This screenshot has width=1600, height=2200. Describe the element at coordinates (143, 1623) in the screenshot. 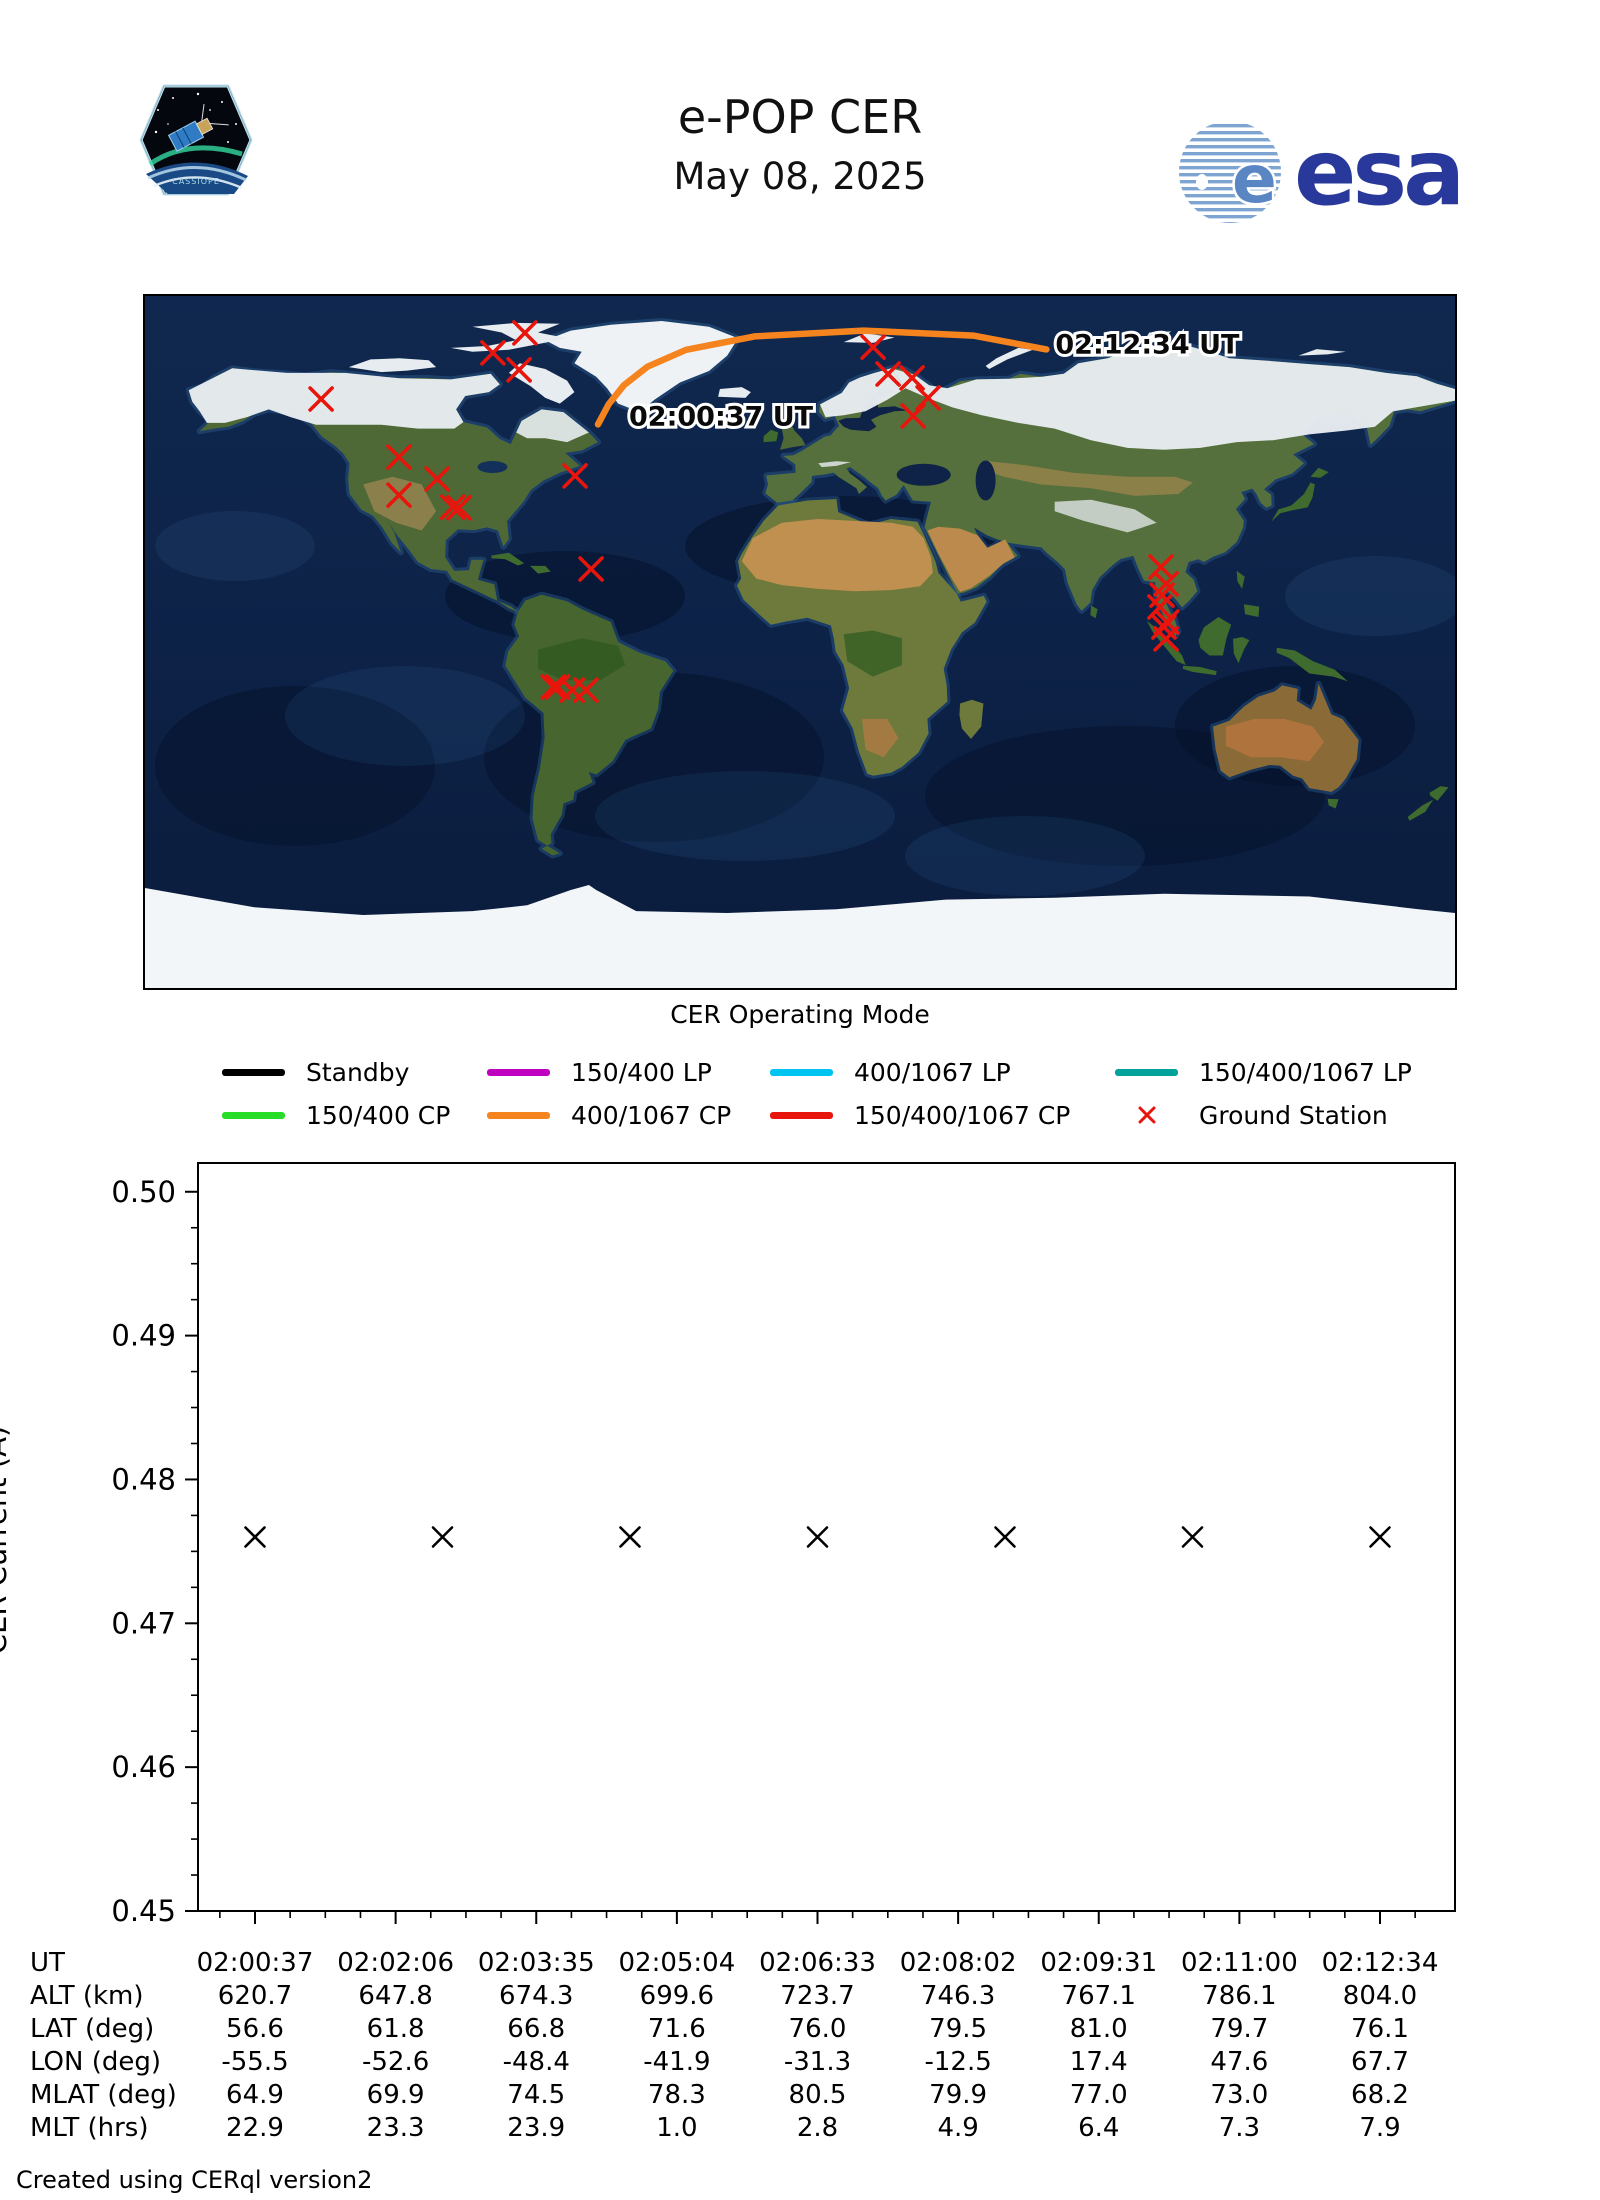

I see `y-tick-label: 0.47` at that location.